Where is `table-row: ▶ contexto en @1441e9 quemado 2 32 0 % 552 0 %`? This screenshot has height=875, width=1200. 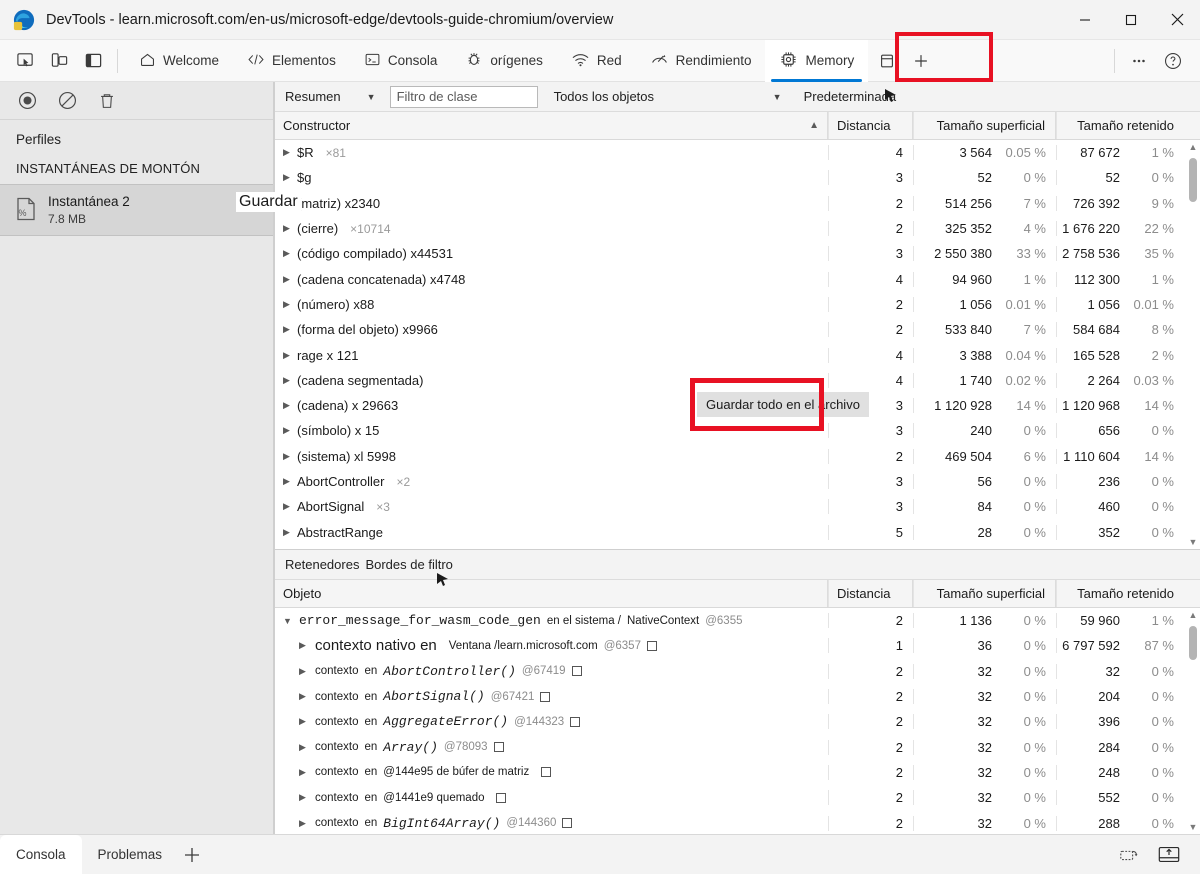 table-row: ▶ contexto en @1441e9 quemado 2 32 0 % 552 0 % is located at coordinates (737, 797).